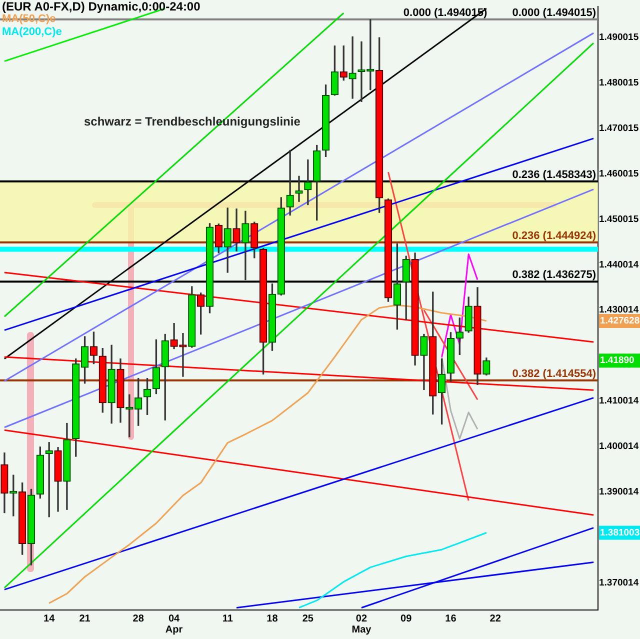  I want to click on y-tick-label: 1.390014, so click(619, 492).